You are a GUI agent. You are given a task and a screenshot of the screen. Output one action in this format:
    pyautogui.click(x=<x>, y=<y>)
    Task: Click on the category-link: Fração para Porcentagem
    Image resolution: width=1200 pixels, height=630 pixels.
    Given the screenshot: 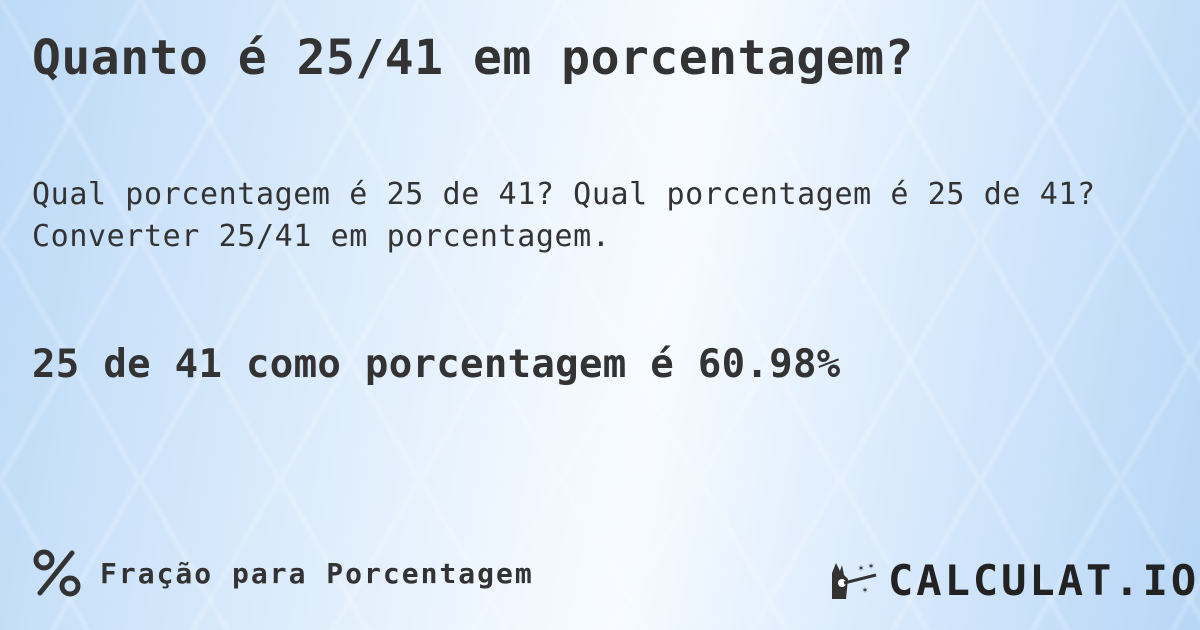 What is the action you would take?
    pyautogui.click(x=283, y=573)
    